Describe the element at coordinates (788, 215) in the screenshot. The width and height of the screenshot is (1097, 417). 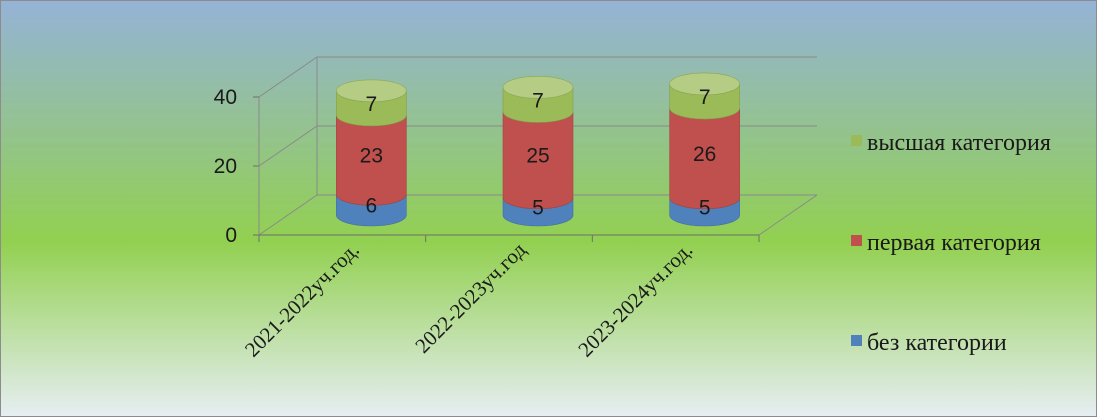
I see `floor-edge` at that location.